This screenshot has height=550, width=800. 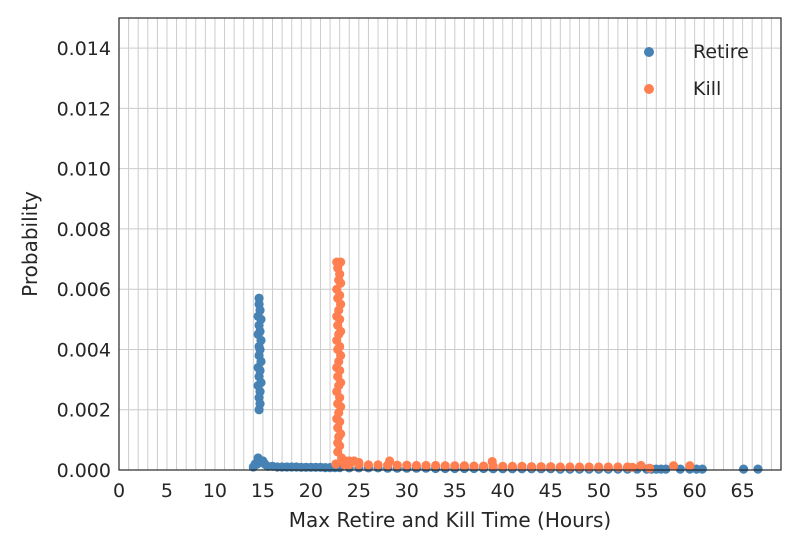 What do you see at coordinates (263, 491) in the screenshot?
I see `x-tick-label: 15` at bounding box center [263, 491].